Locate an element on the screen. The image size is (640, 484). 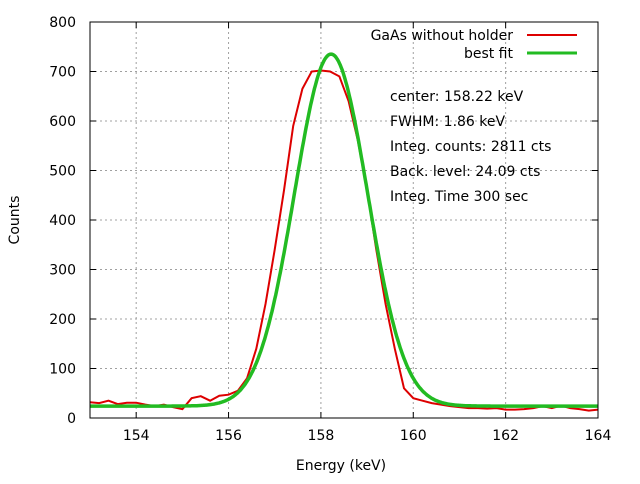
y-tick-label: 400 is located at coordinates (62, 221).